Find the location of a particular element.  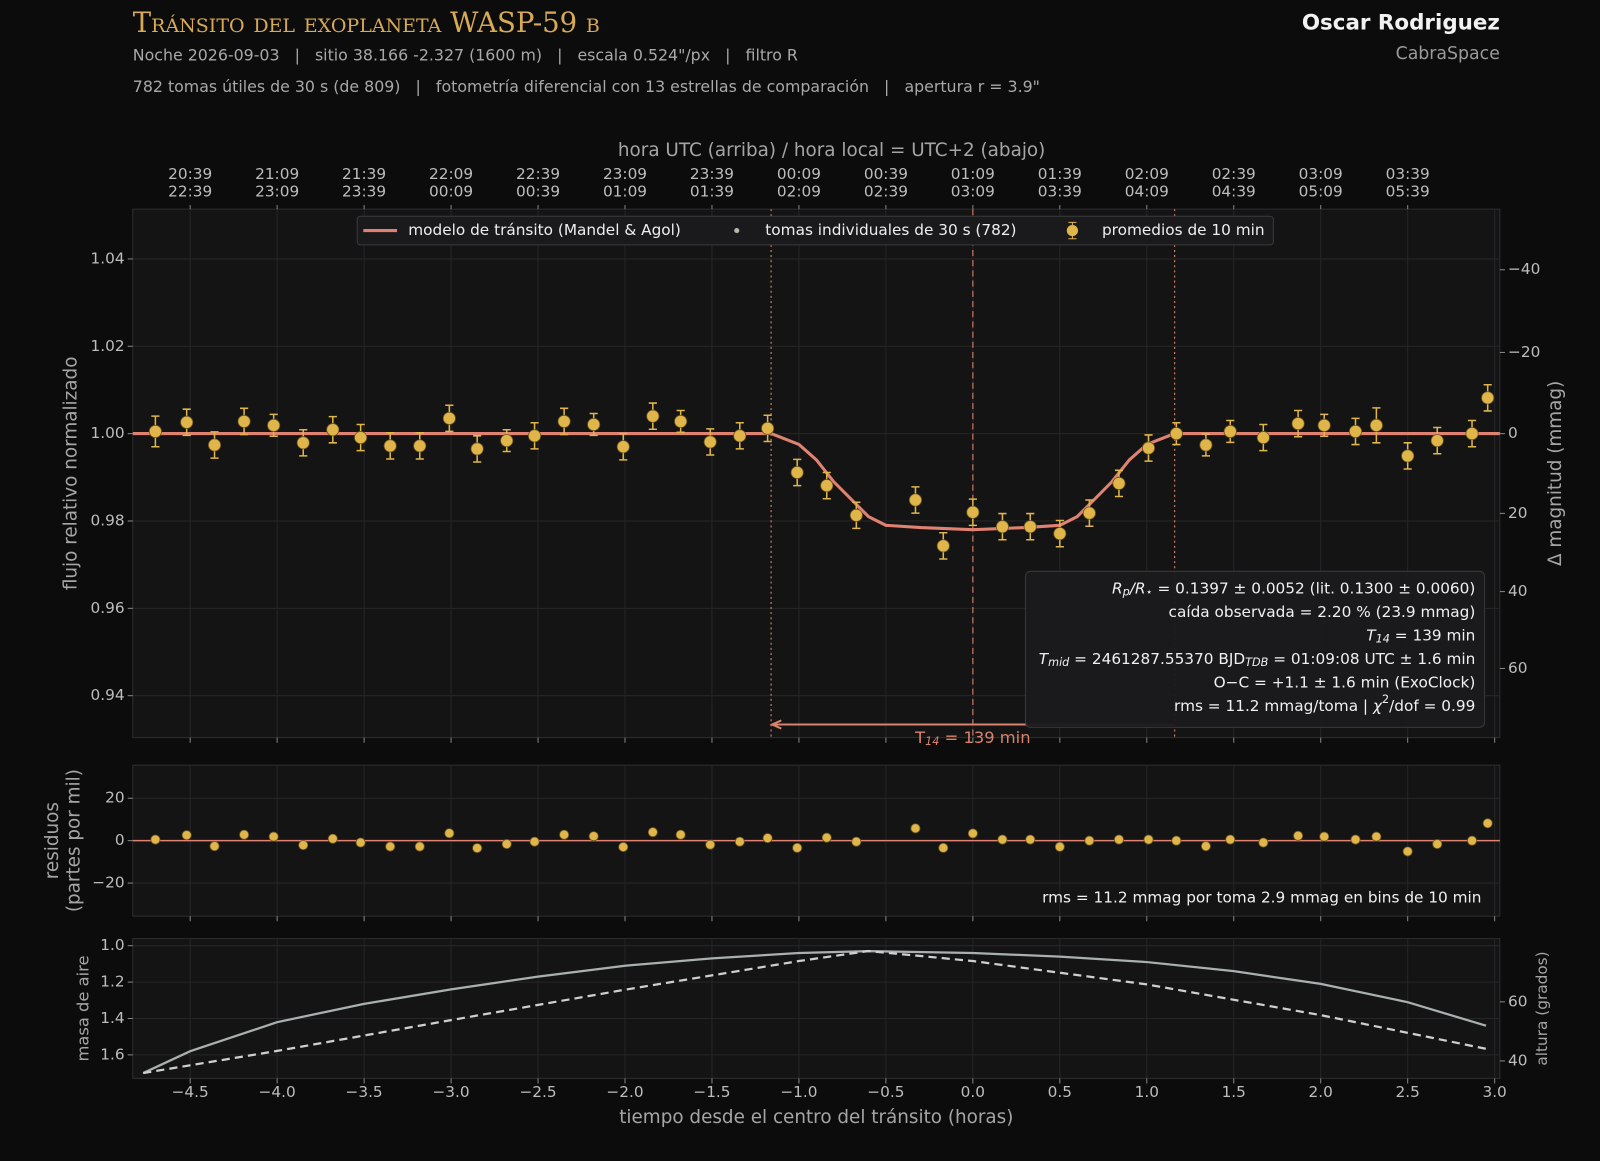

y-tick-label: 0.96 is located at coordinates (108, 608).